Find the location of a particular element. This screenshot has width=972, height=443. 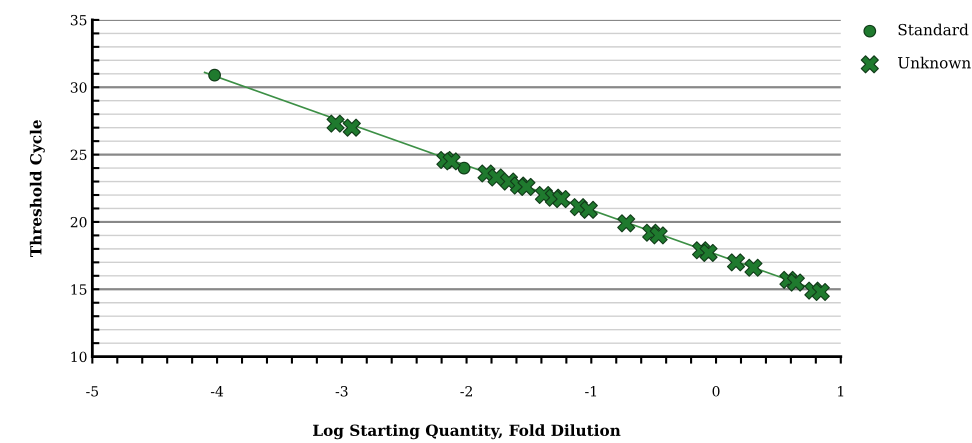

y-tick-label: 15 is located at coordinates (79, 289).